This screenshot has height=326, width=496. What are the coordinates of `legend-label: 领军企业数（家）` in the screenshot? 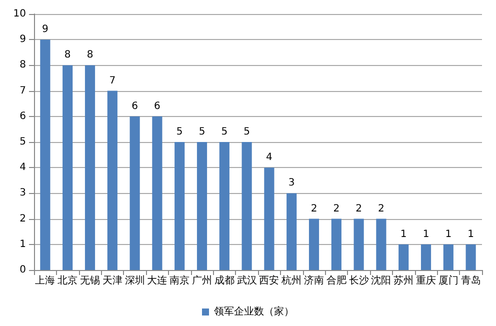 It's located at (254, 312).